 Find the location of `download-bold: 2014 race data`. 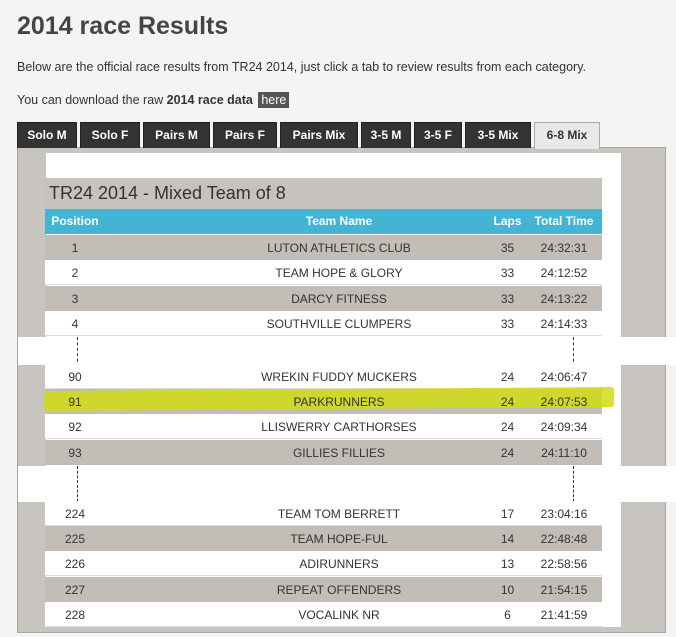

download-bold: 2014 race data is located at coordinates (209, 100).